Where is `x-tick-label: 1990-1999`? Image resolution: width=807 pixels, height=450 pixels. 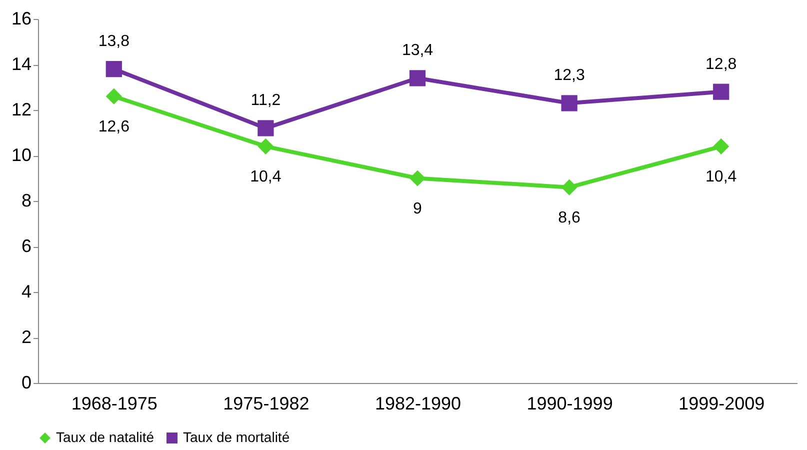 x-tick-label: 1990-1999 is located at coordinates (569, 404).